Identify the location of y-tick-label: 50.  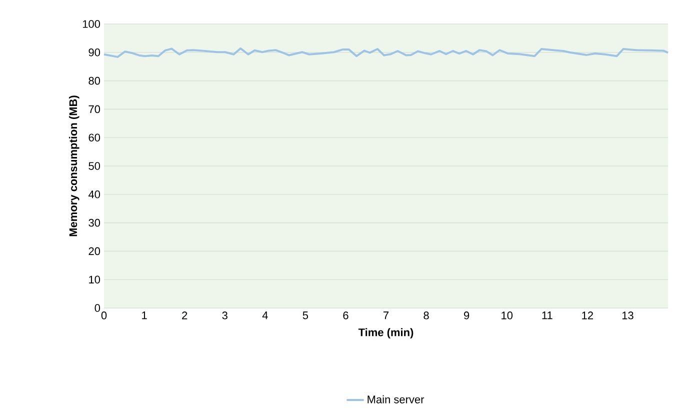
(94, 166).